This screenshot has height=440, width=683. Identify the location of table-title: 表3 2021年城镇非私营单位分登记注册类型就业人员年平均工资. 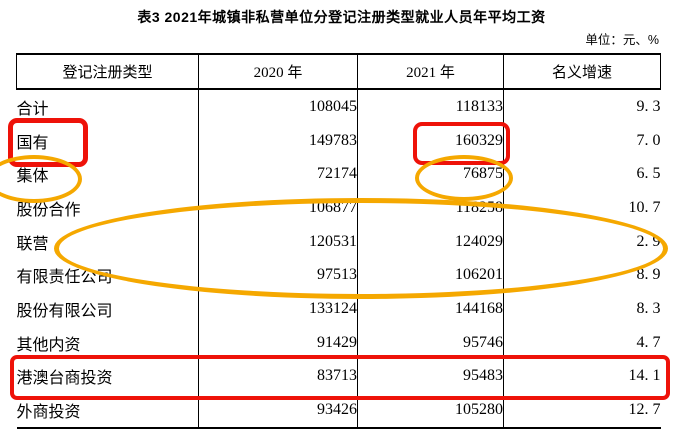
(341, 17).